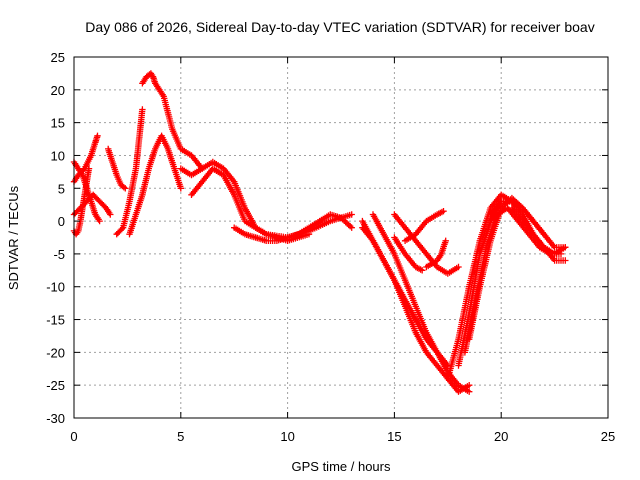 The width and height of the screenshot is (640, 480). What do you see at coordinates (13, 237) in the screenshot?
I see `y-axis-label: SDTVAR / TECUs` at bounding box center [13, 237].